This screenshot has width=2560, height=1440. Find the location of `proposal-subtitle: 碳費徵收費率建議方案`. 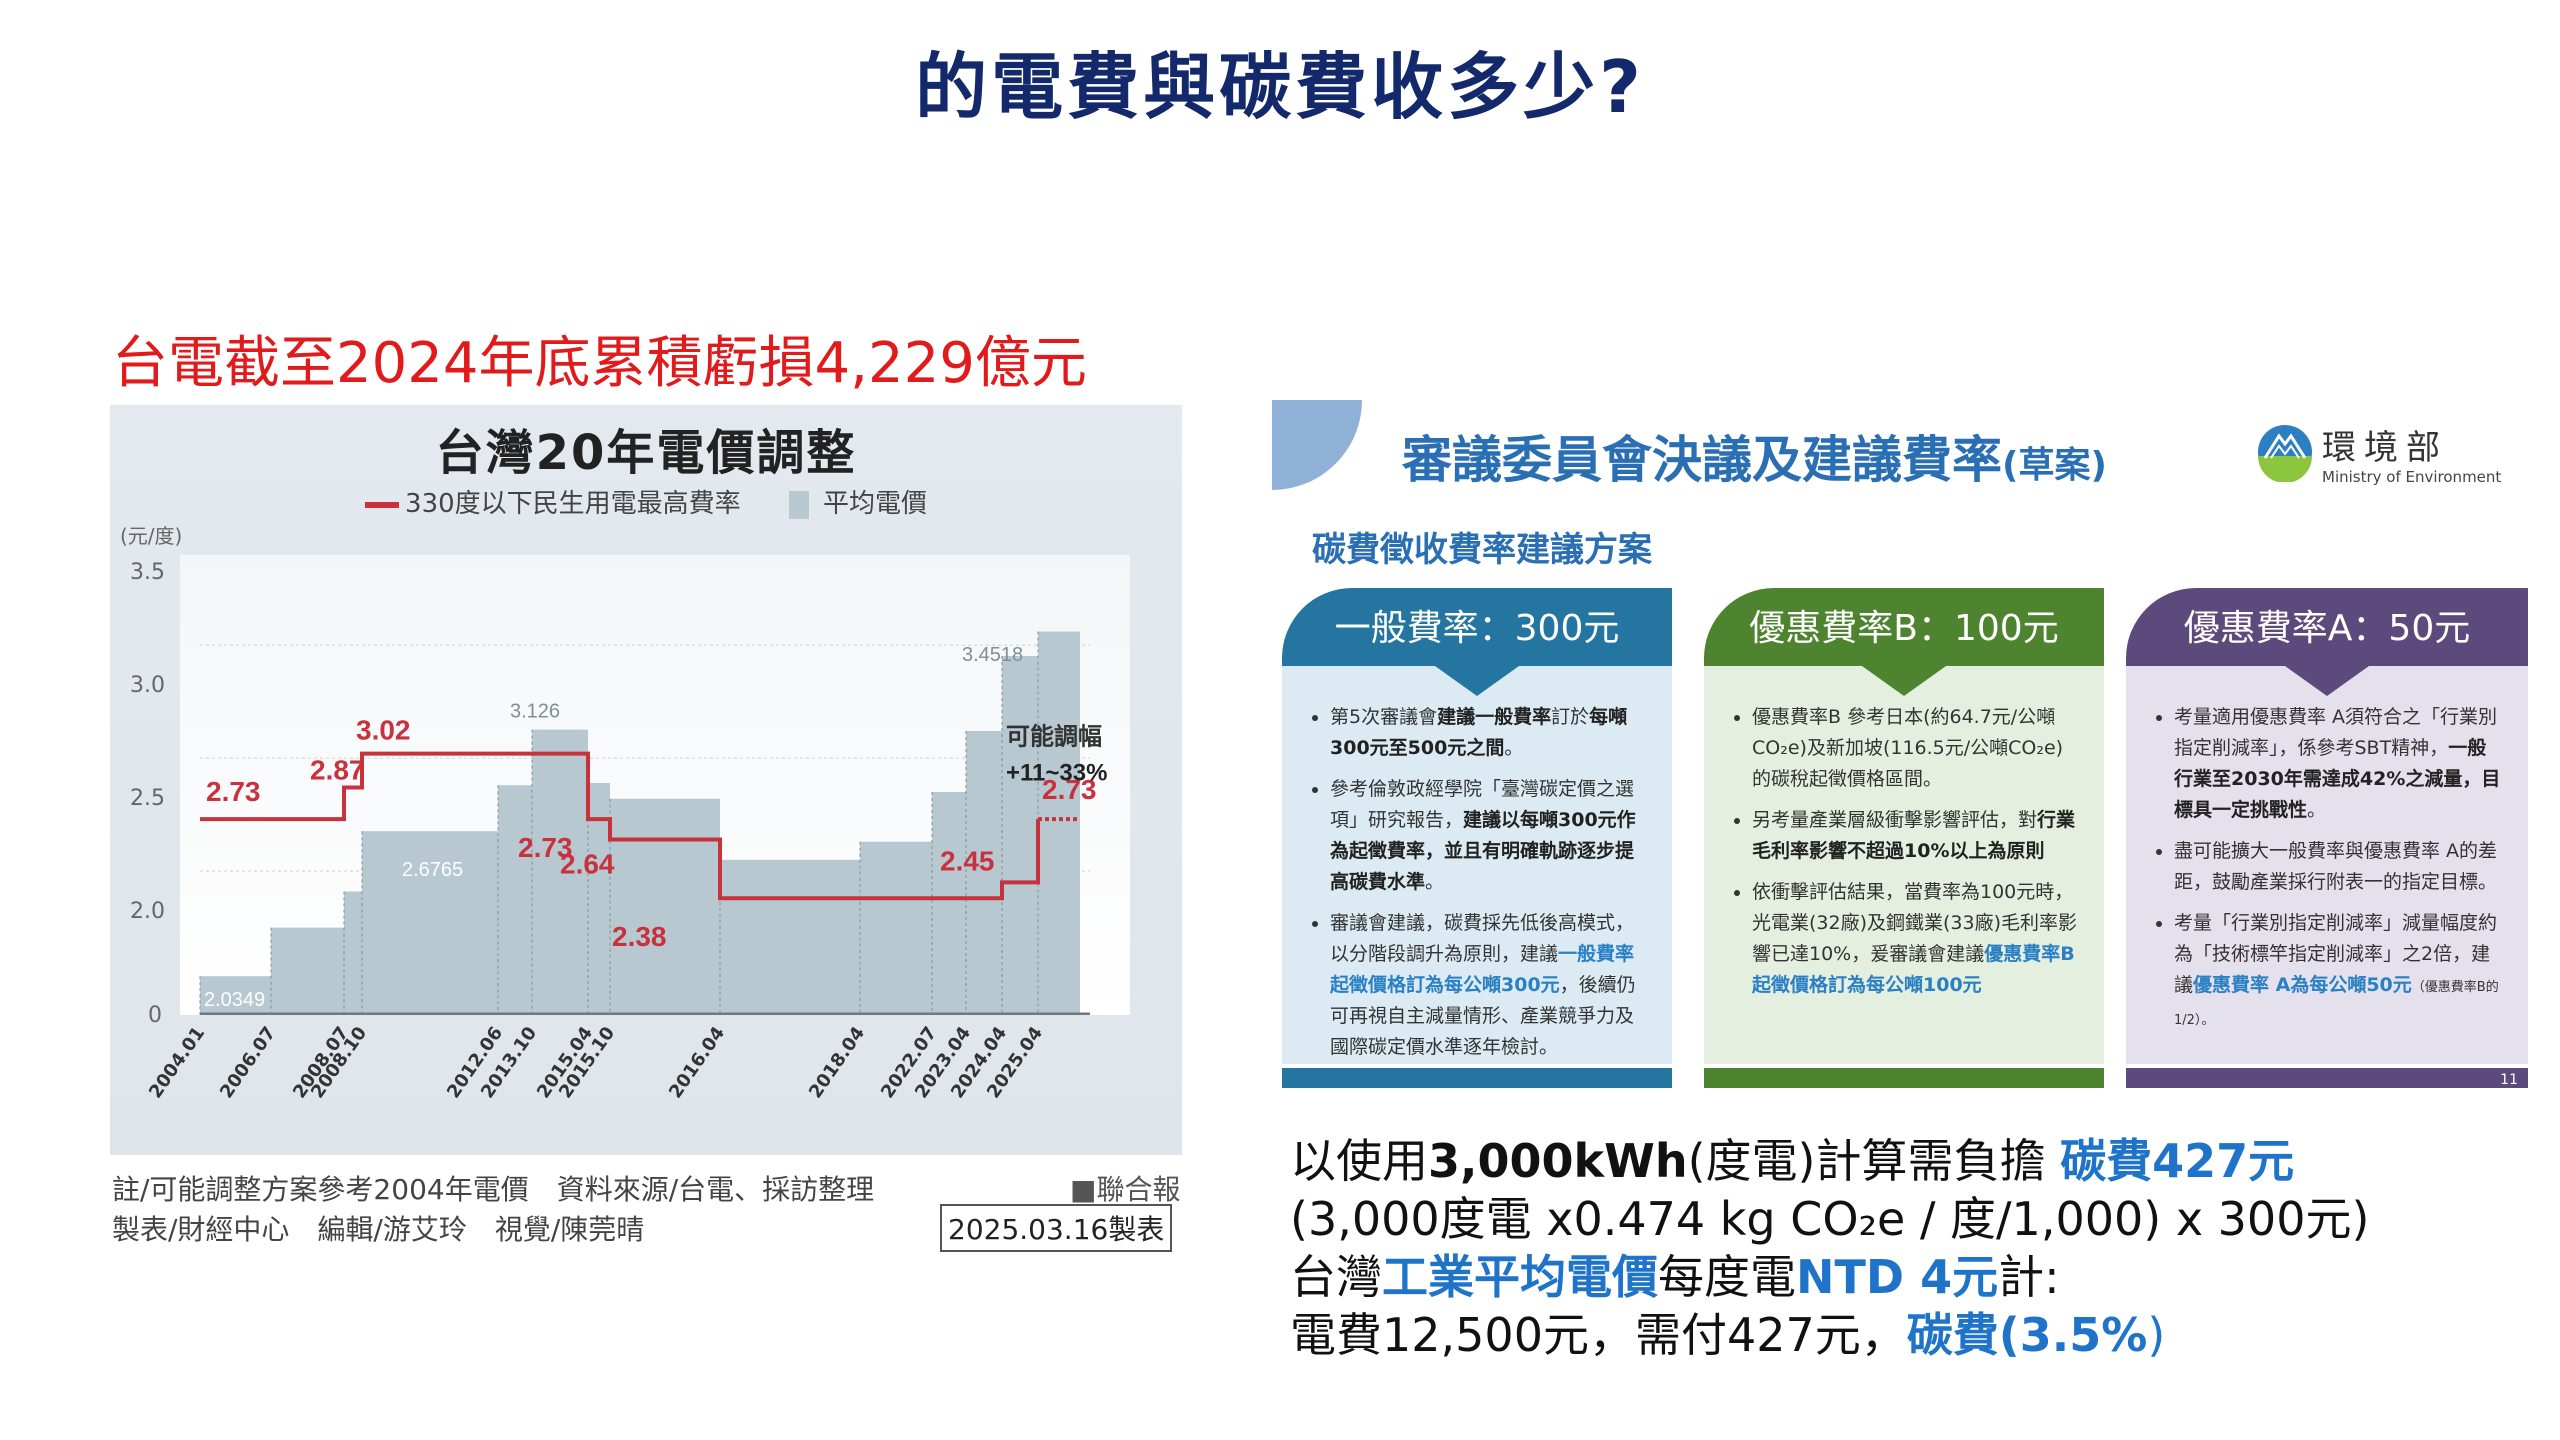

proposal-subtitle: 碳費徵收費率建議方案 is located at coordinates (1482, 550).